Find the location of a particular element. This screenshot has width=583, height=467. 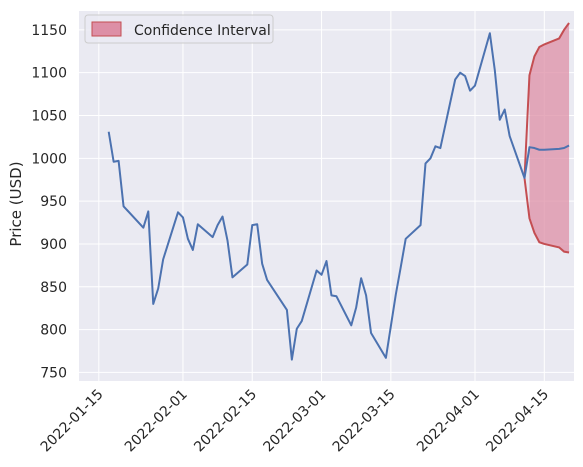

y-tick-label: 750 is located at coordinates (53, 373).